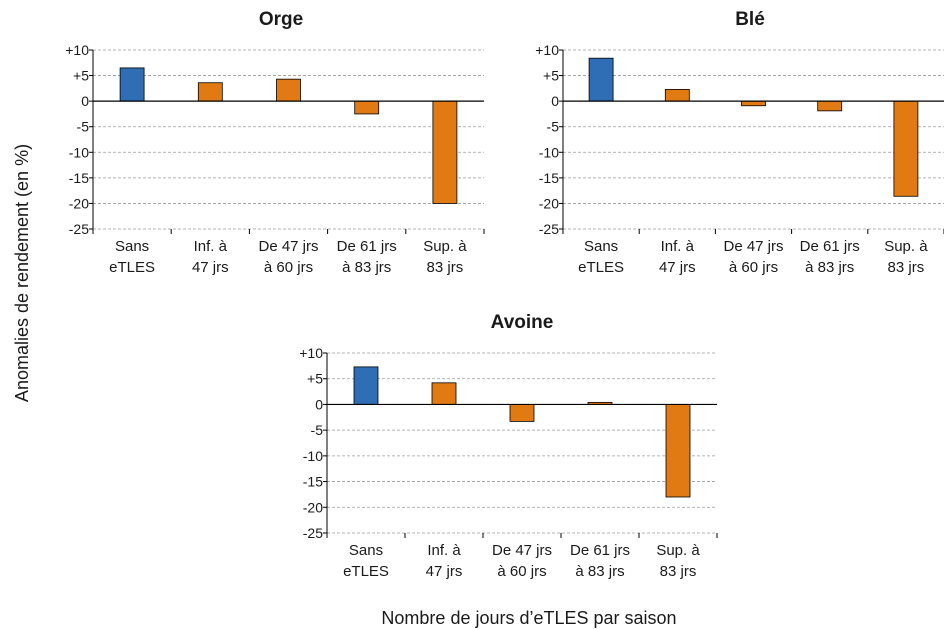 The width and height of the screenshot is (944, 629). I want to click on chart-title: Avoine, so click(522, 322).